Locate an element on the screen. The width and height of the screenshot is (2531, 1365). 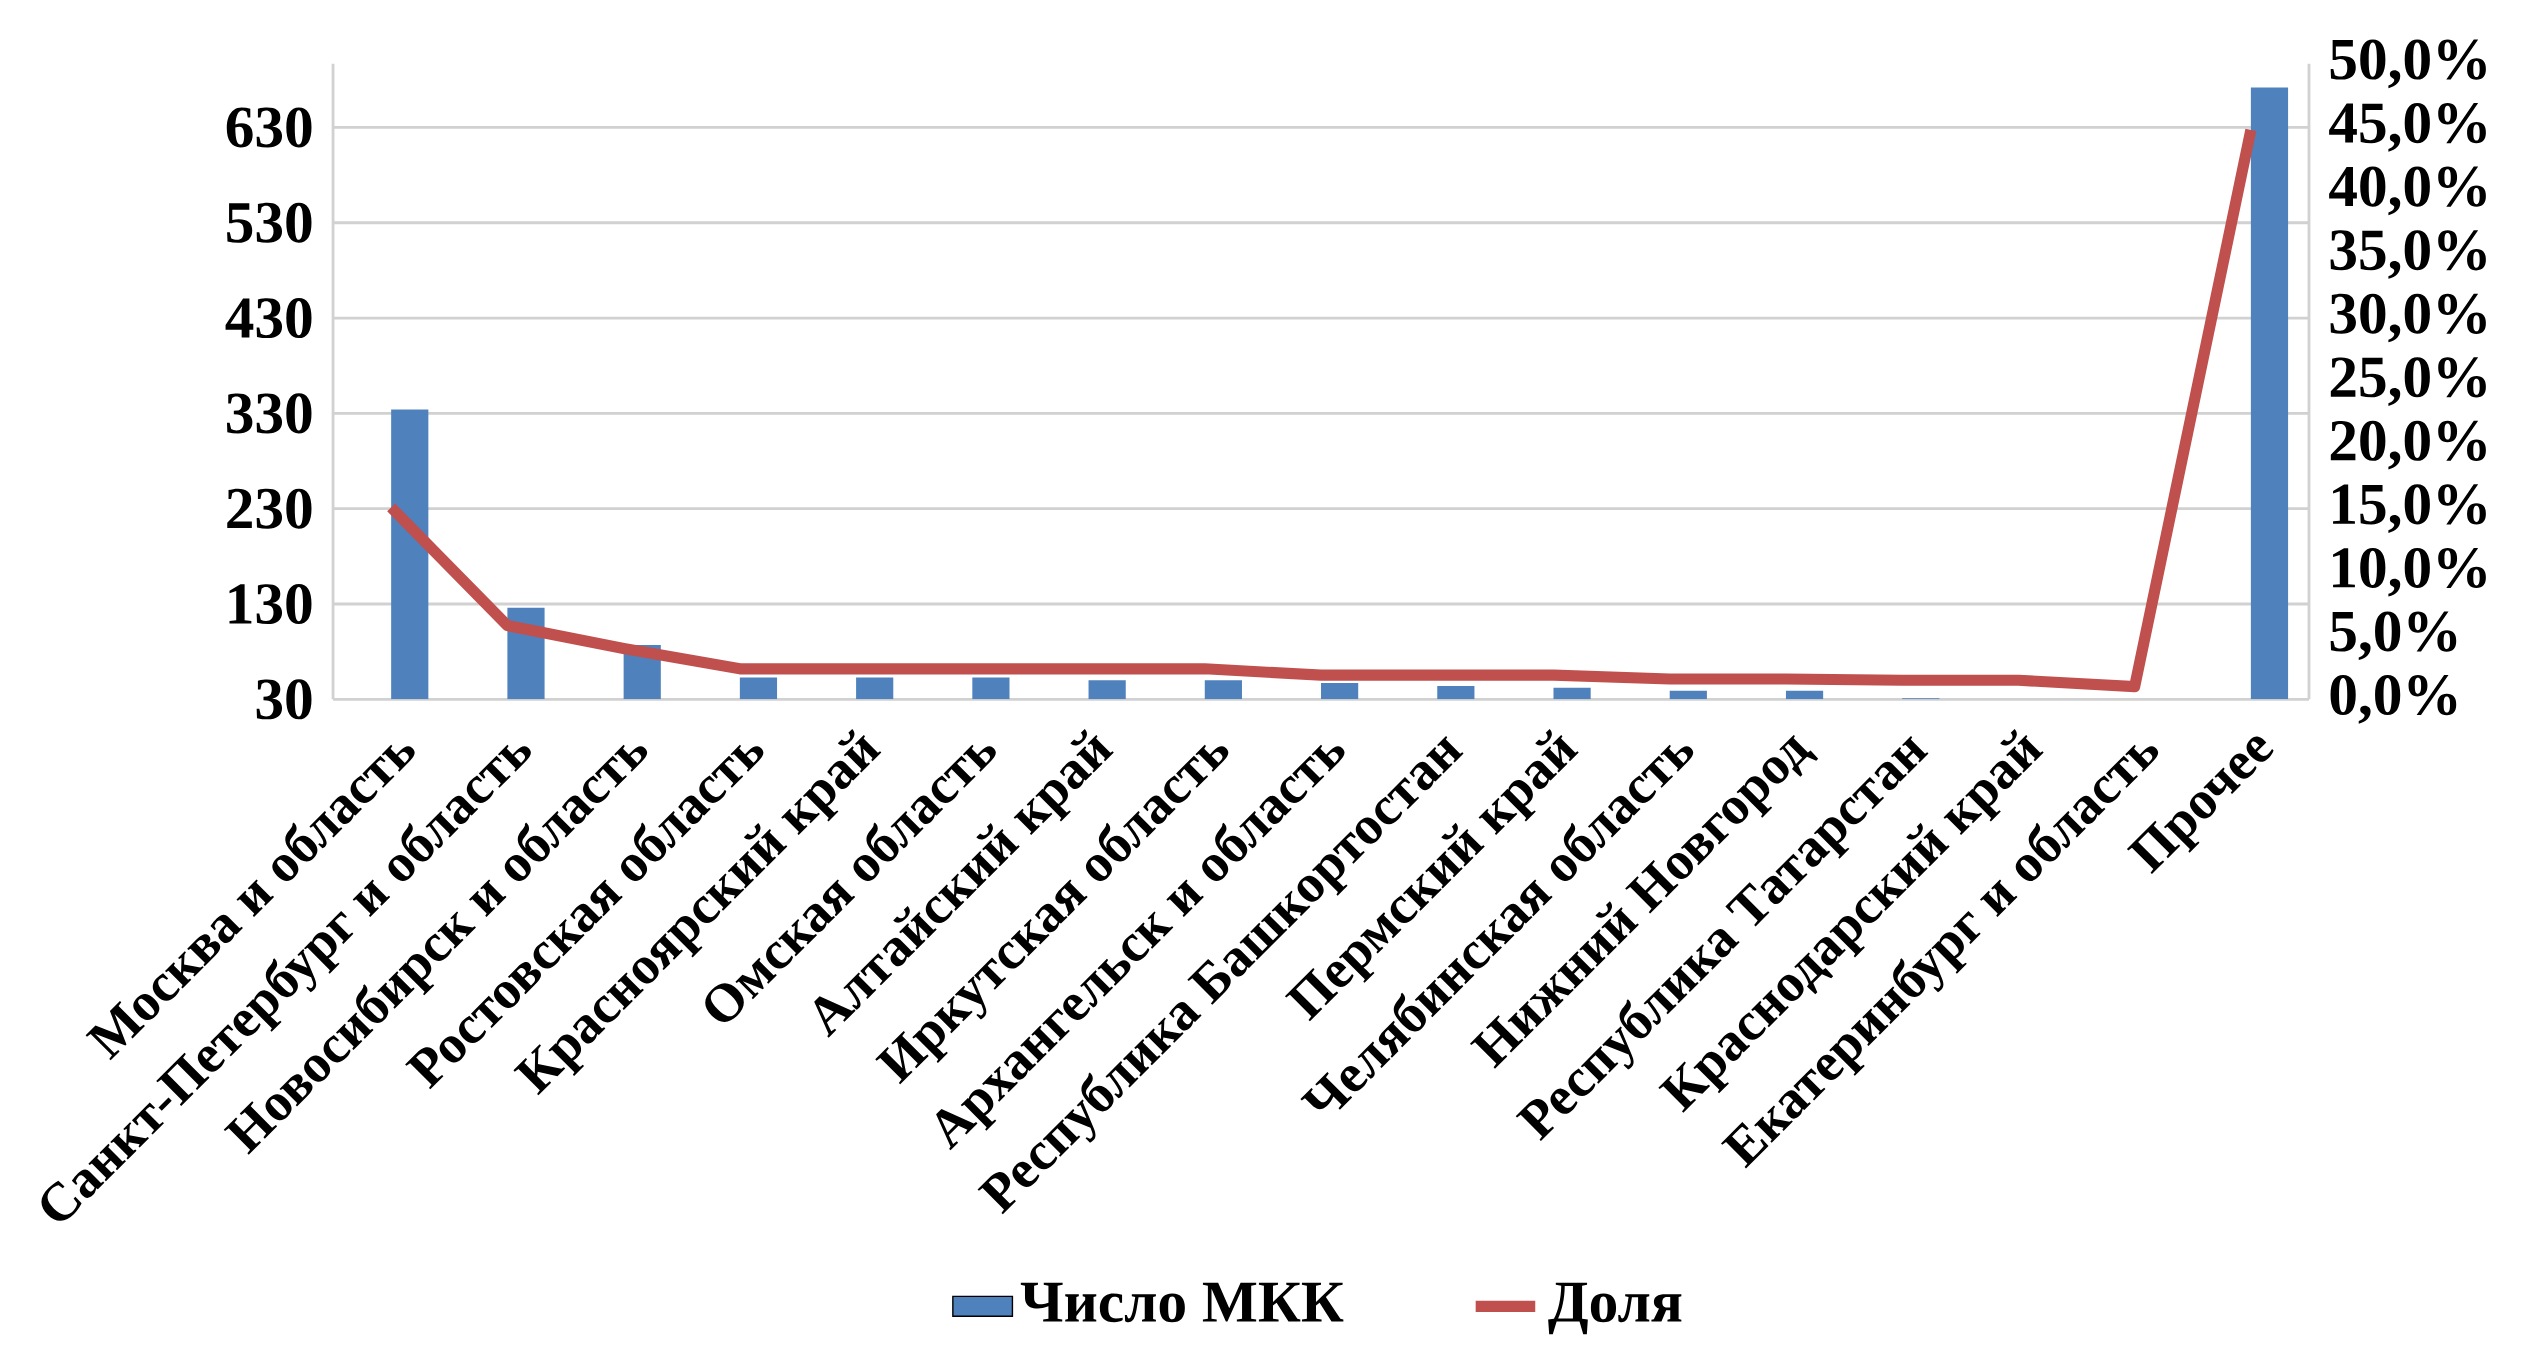
y2-tick-label: 35,0% is located at coordinates (2408, 254).